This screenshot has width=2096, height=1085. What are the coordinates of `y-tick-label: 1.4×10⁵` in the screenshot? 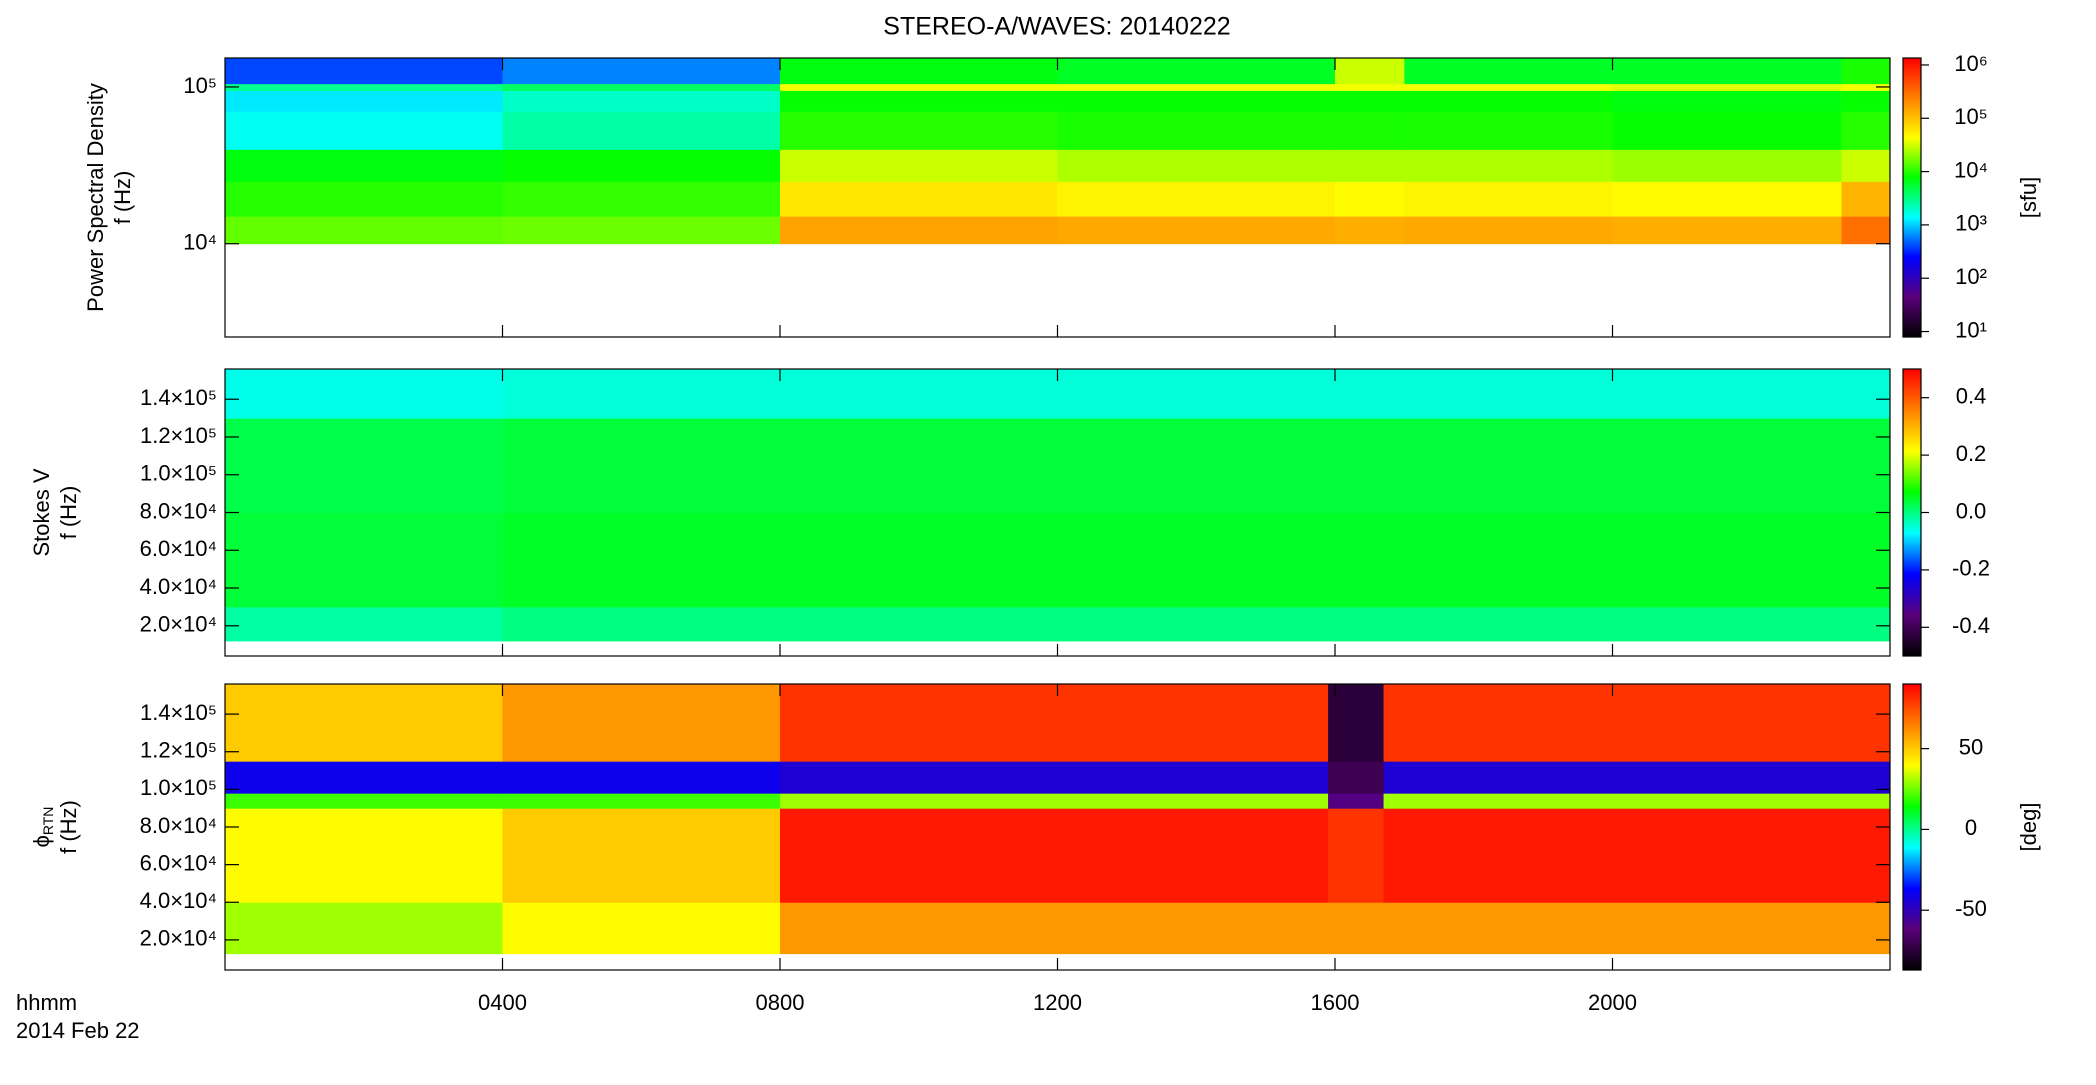 It's located at (178, 397).